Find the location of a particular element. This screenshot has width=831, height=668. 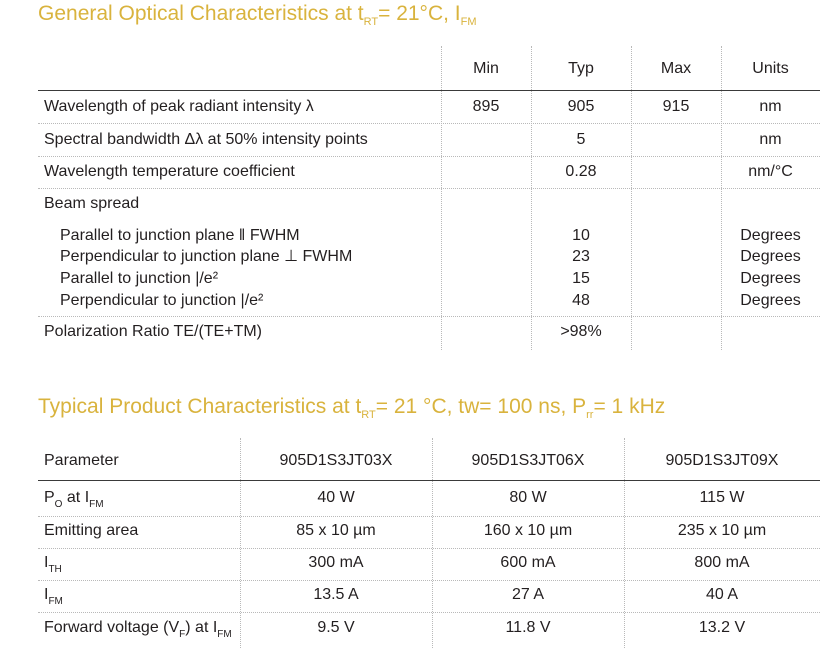

beam-item-label: Parallel to junction plane ‖ FWHM is located at coordinates (180, 235).